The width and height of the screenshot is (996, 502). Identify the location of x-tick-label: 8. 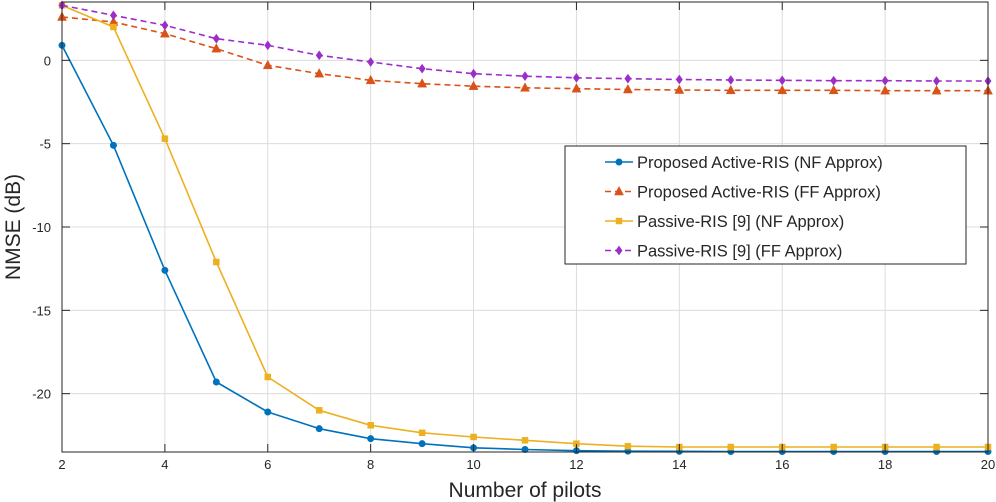
(370, 464).